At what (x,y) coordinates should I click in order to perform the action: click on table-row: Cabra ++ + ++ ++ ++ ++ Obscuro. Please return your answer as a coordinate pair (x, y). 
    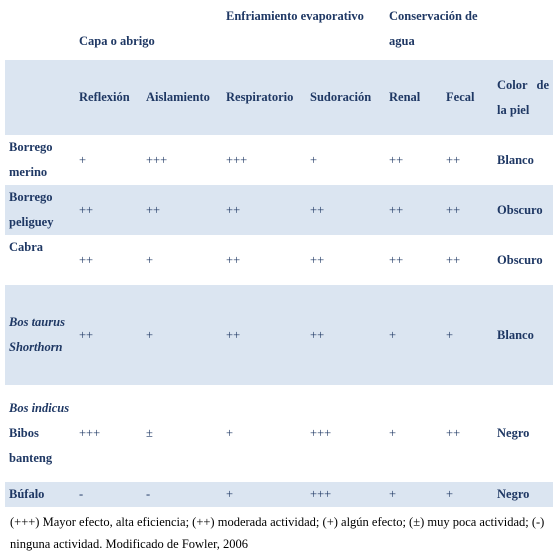
    Looking at the image, I should click on (279, 260).